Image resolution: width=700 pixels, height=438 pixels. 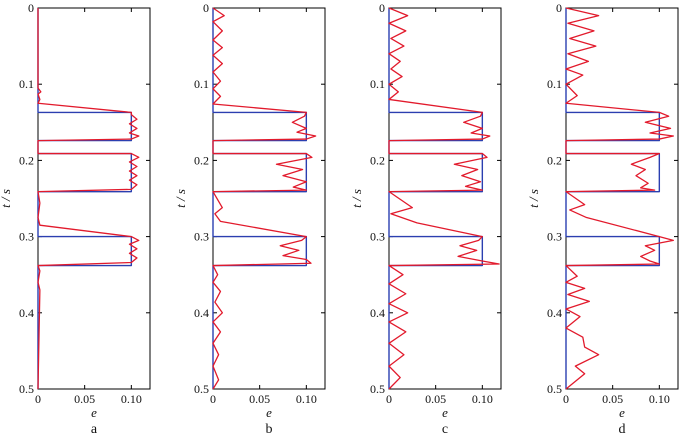 What do you see at coordinates (445, 429) in the screenshot?
I see `panel-label: c` at bounding box center [445, 429].